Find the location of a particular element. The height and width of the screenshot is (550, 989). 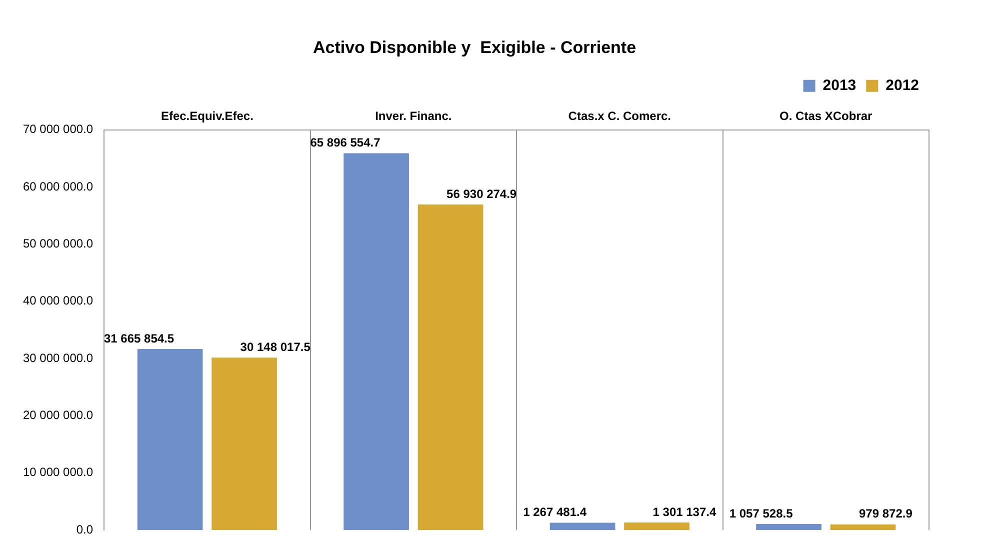

y-tick-label: 0.0 is located at coordinates (85, 529).